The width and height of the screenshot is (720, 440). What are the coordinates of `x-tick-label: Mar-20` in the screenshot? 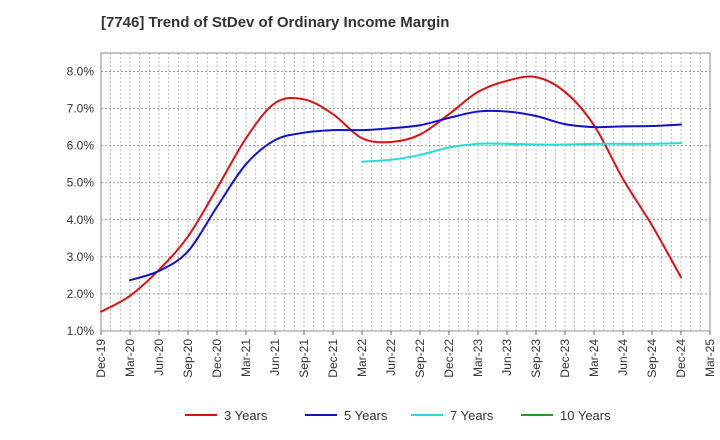 It's located at (130, 358).